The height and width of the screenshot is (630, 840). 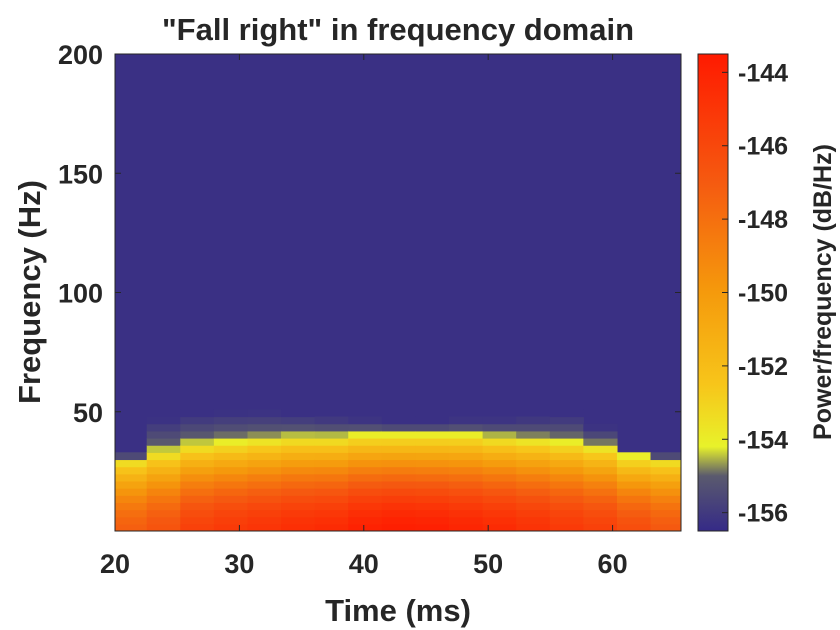 What do you see at coordinates (613, 564) in the screenshot?
I see `x-tick-label: 60` at bounding box center [613, 564].